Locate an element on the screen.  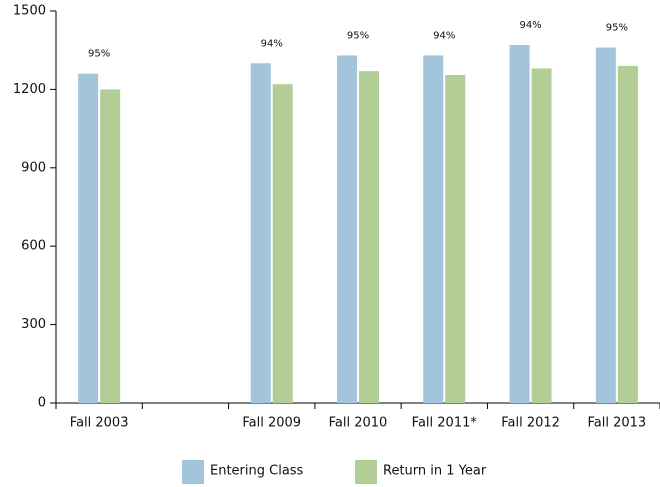
x-tick-label: Fall 2003 is located at coordinates (99, 423).